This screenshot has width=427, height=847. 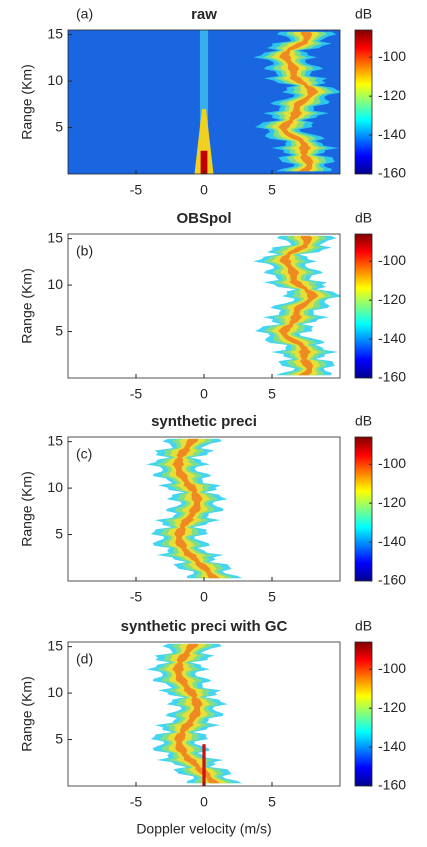 What do you see at coordinates (84, 659) in the screenshot?
I see `panel-label: (d)` at bounding box center [84, 659].